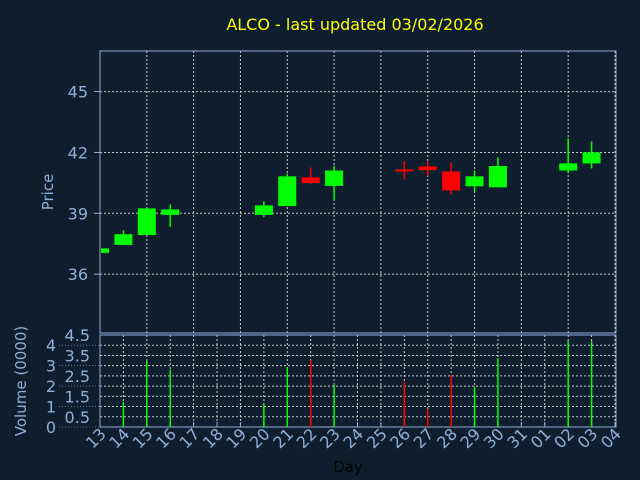 This screenshot has height=480, width=640. Describe the element at coordinates (51, 386) in the screenshot. I see `volume-tick-label: 2` at that location.